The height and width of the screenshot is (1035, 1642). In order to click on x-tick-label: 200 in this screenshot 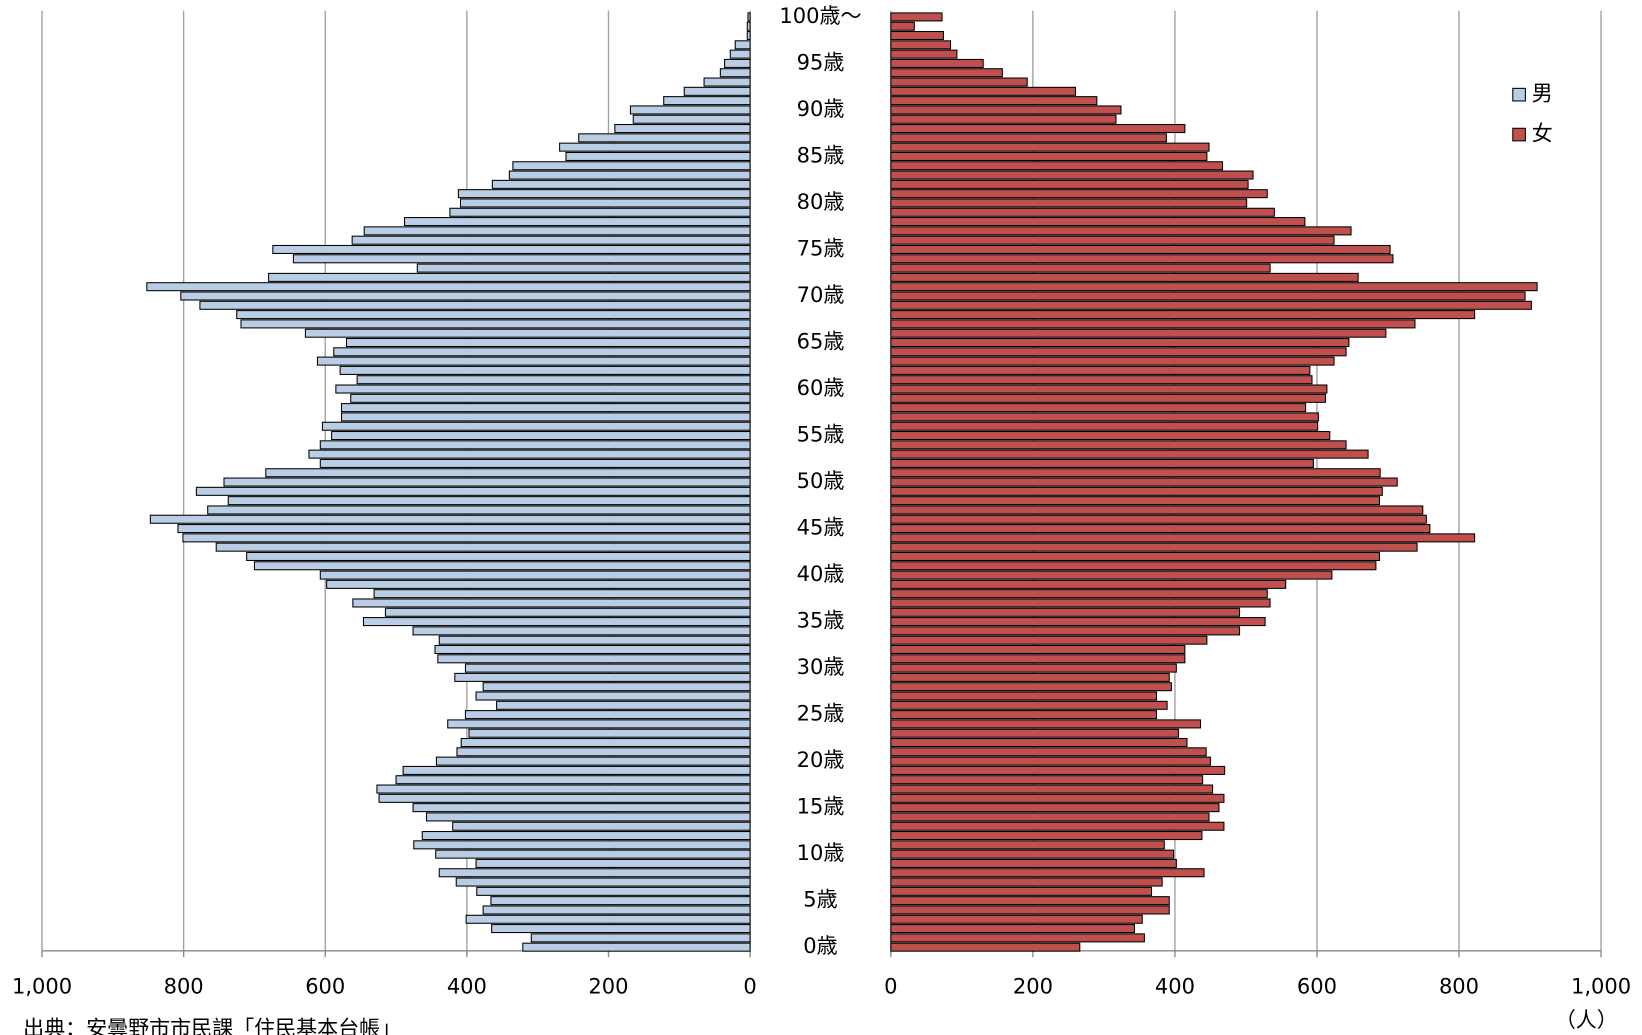, I will do `click(608, 986)`.